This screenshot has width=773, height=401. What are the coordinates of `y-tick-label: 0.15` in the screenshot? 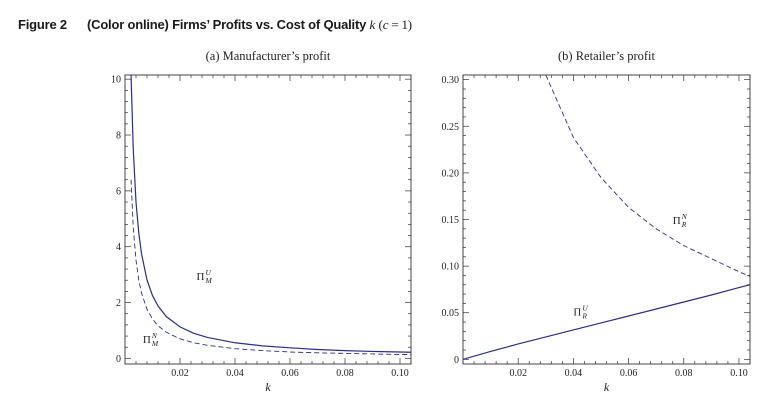 It's located at (451, 220).